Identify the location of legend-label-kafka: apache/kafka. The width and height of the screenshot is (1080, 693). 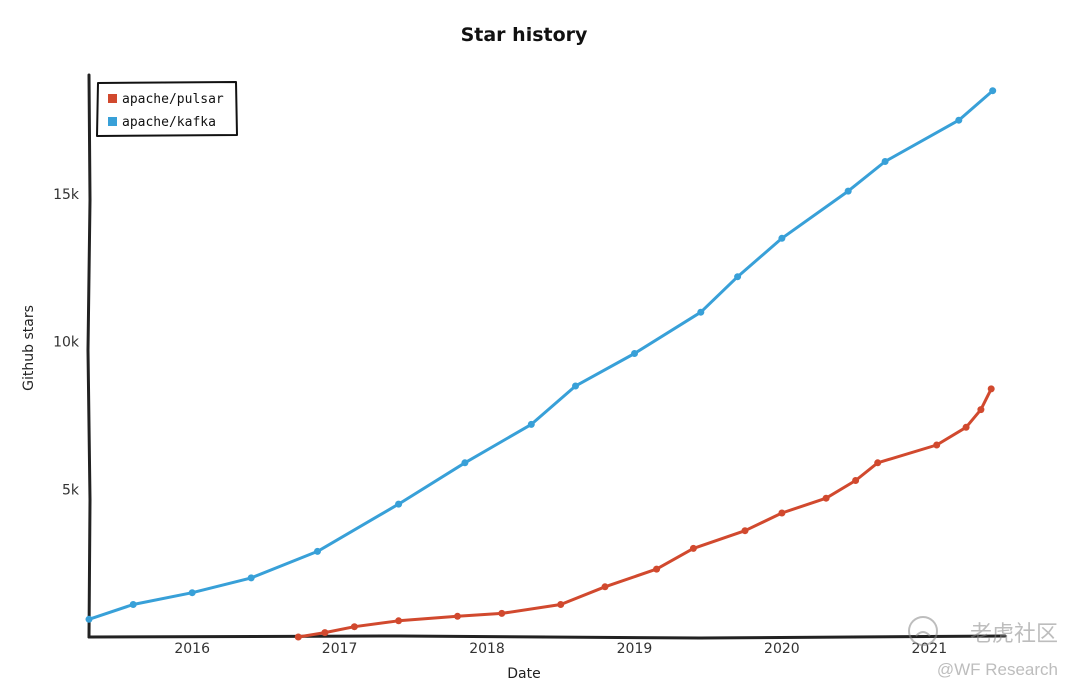
(169, 122).